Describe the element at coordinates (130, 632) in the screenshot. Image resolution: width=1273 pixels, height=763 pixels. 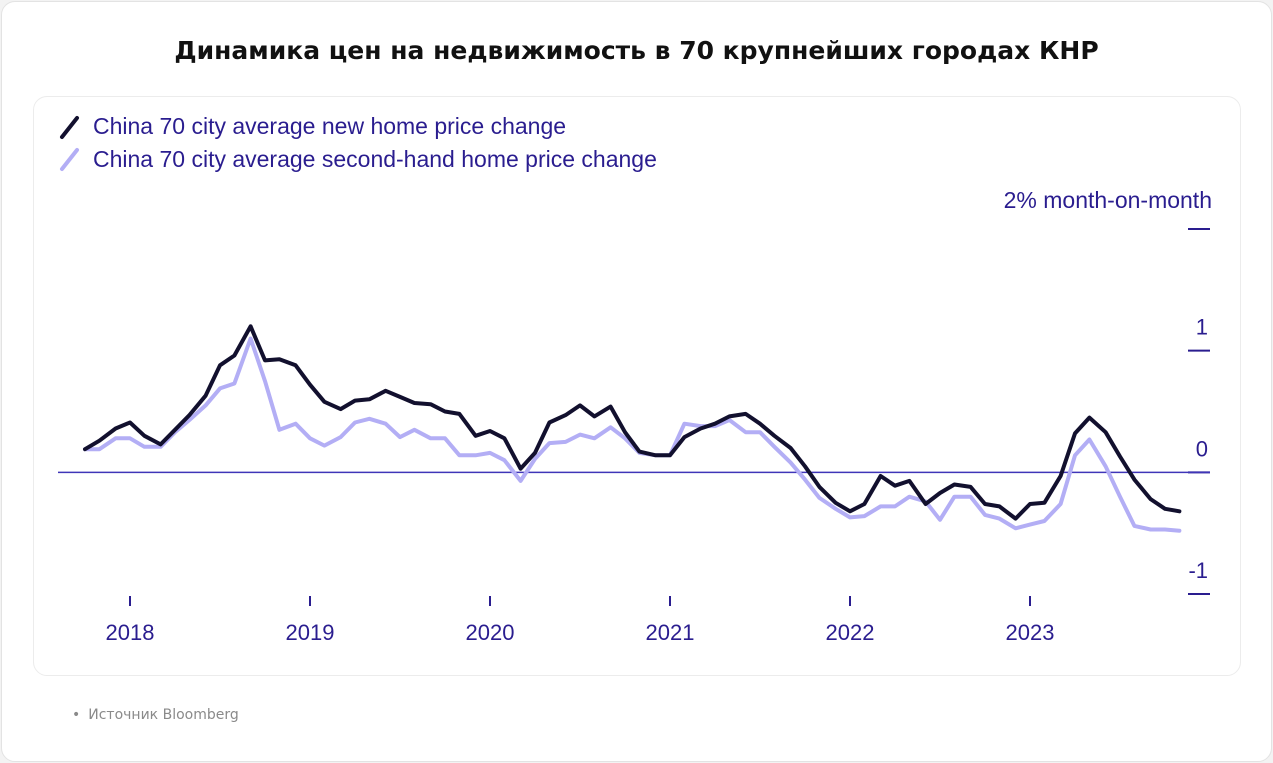
I see `x-tick-label: 2018` at that location.